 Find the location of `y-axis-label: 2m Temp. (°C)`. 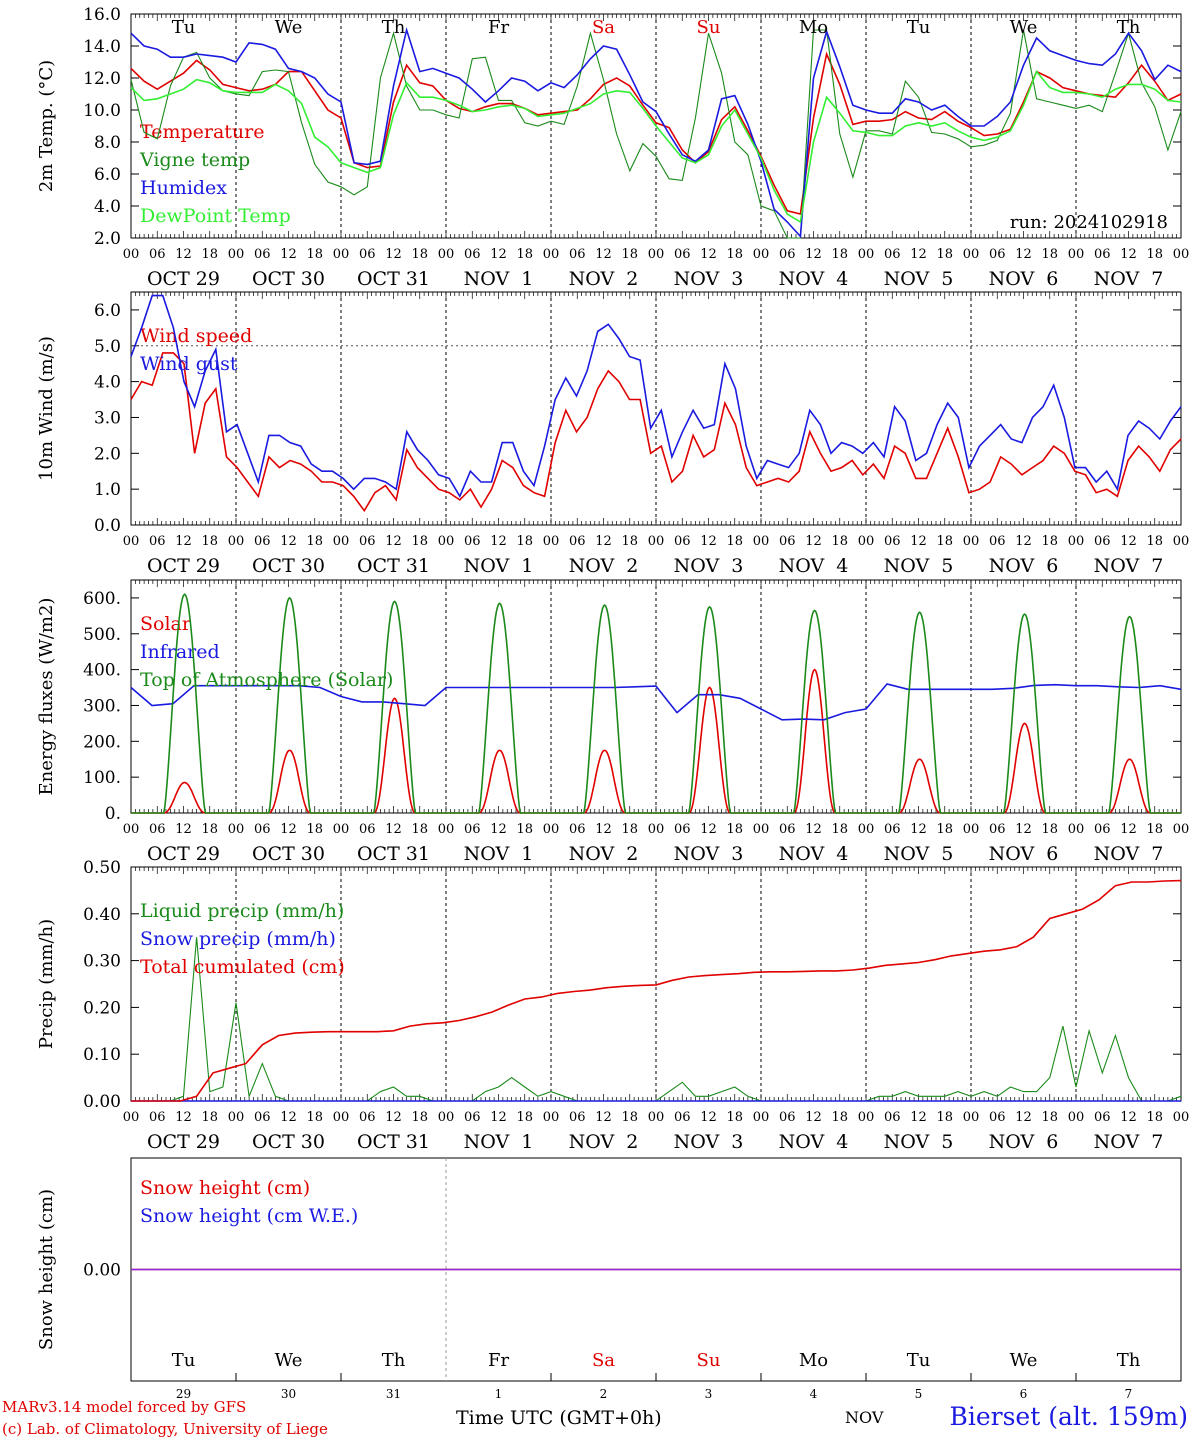

y-axis-label: 2m Temp. (°C) is located at coordinates (46, 126).